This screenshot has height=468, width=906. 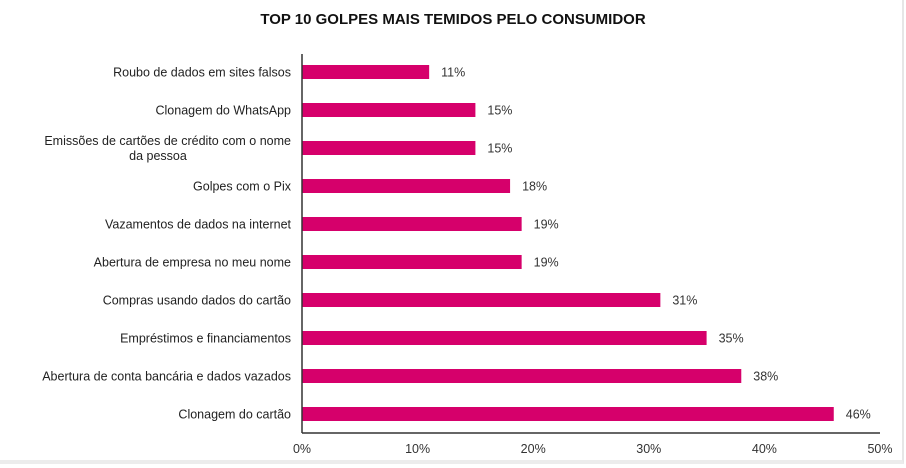 I want to click on category-label: Empréstimos e financiamentos, so click(x=205, y=339).